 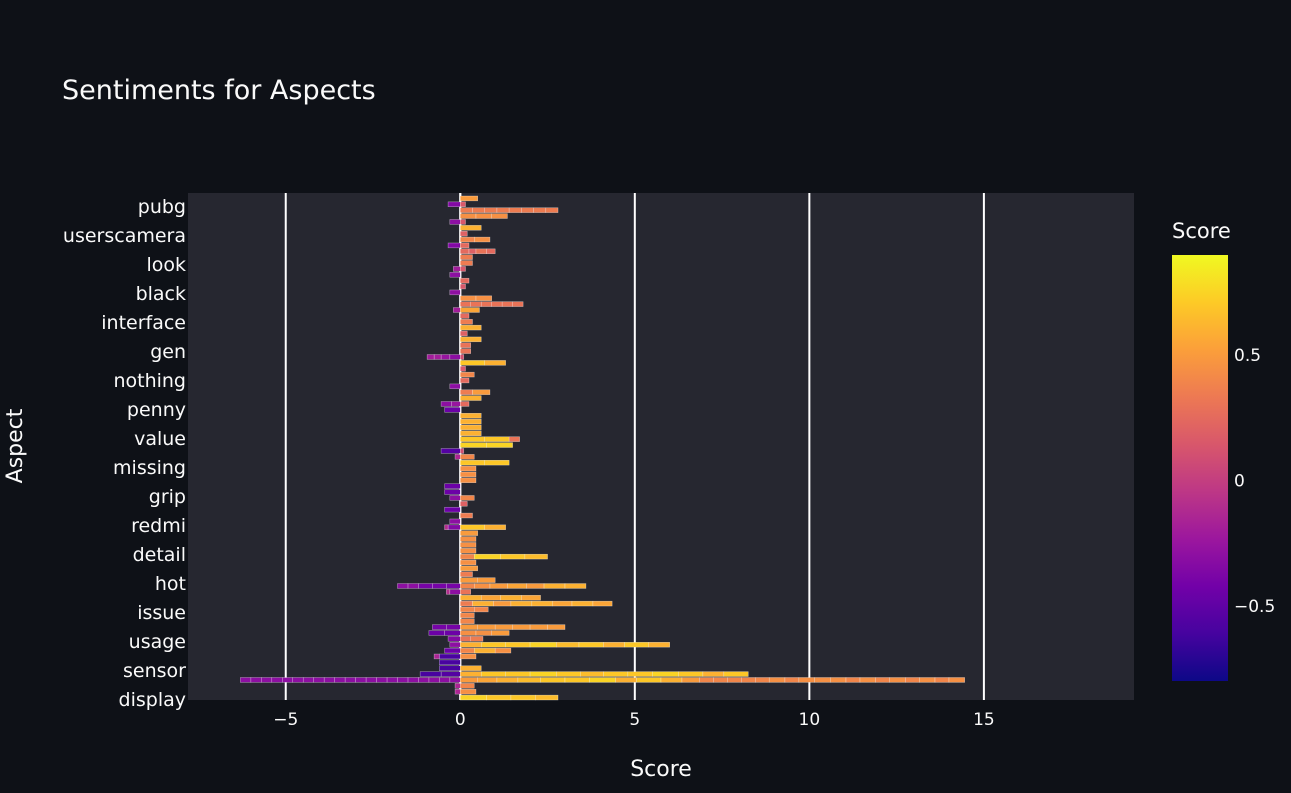 I want to click on x-tick-label: 5, so click(x=634, y=720).